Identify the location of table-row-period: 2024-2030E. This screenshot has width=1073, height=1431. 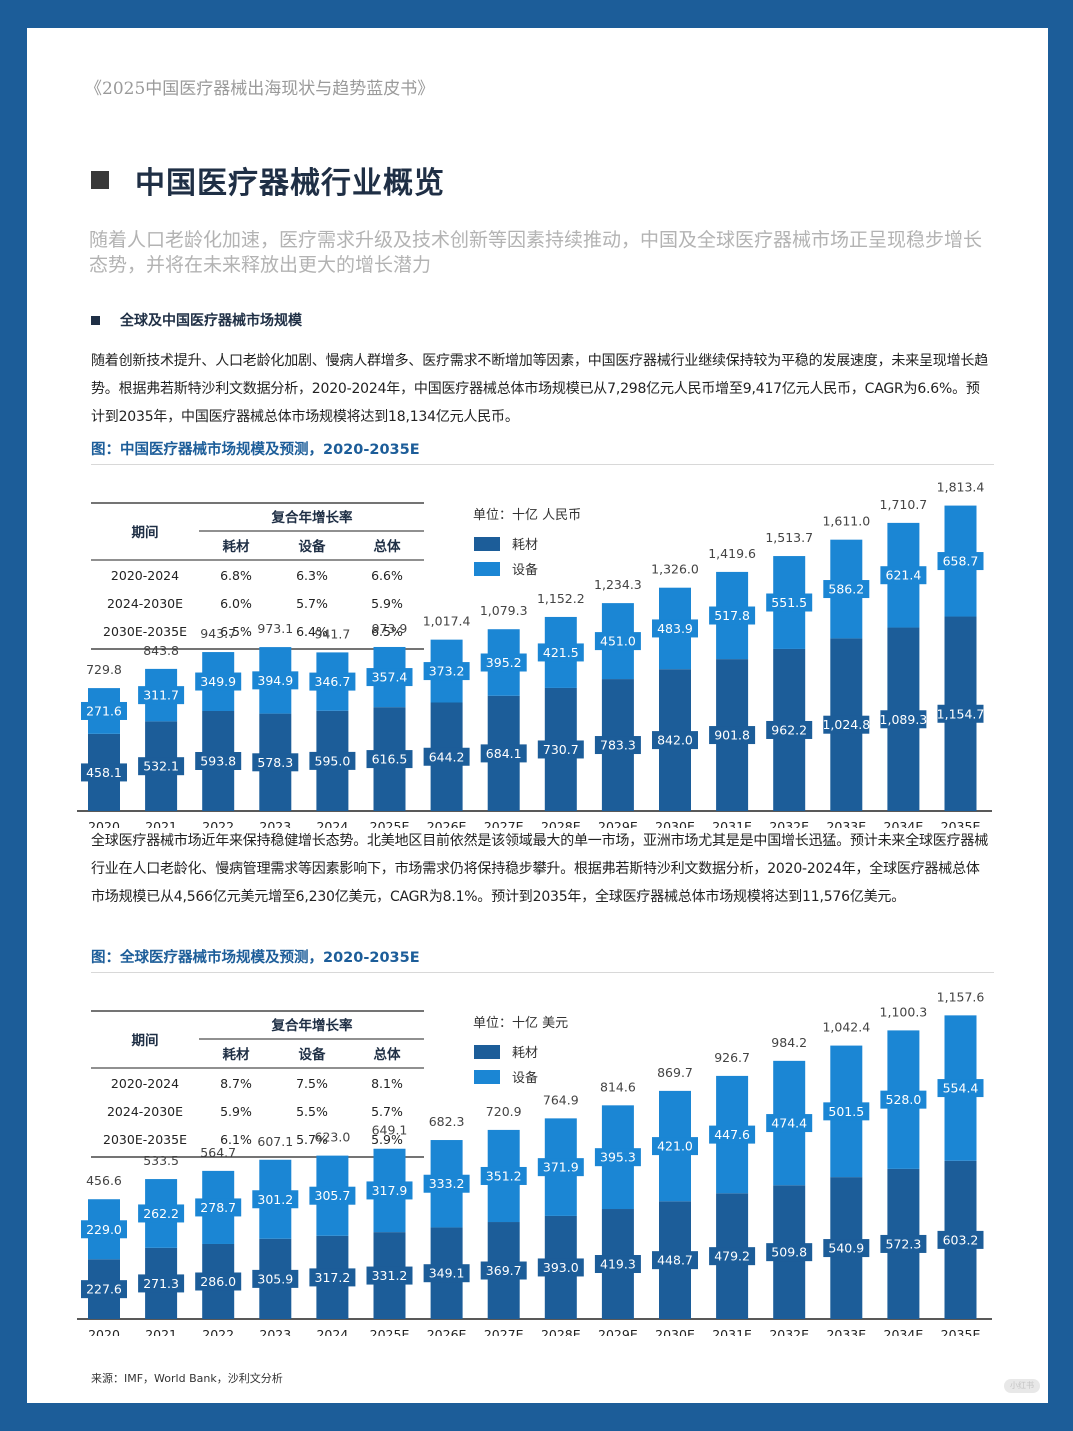
(145, 1111).